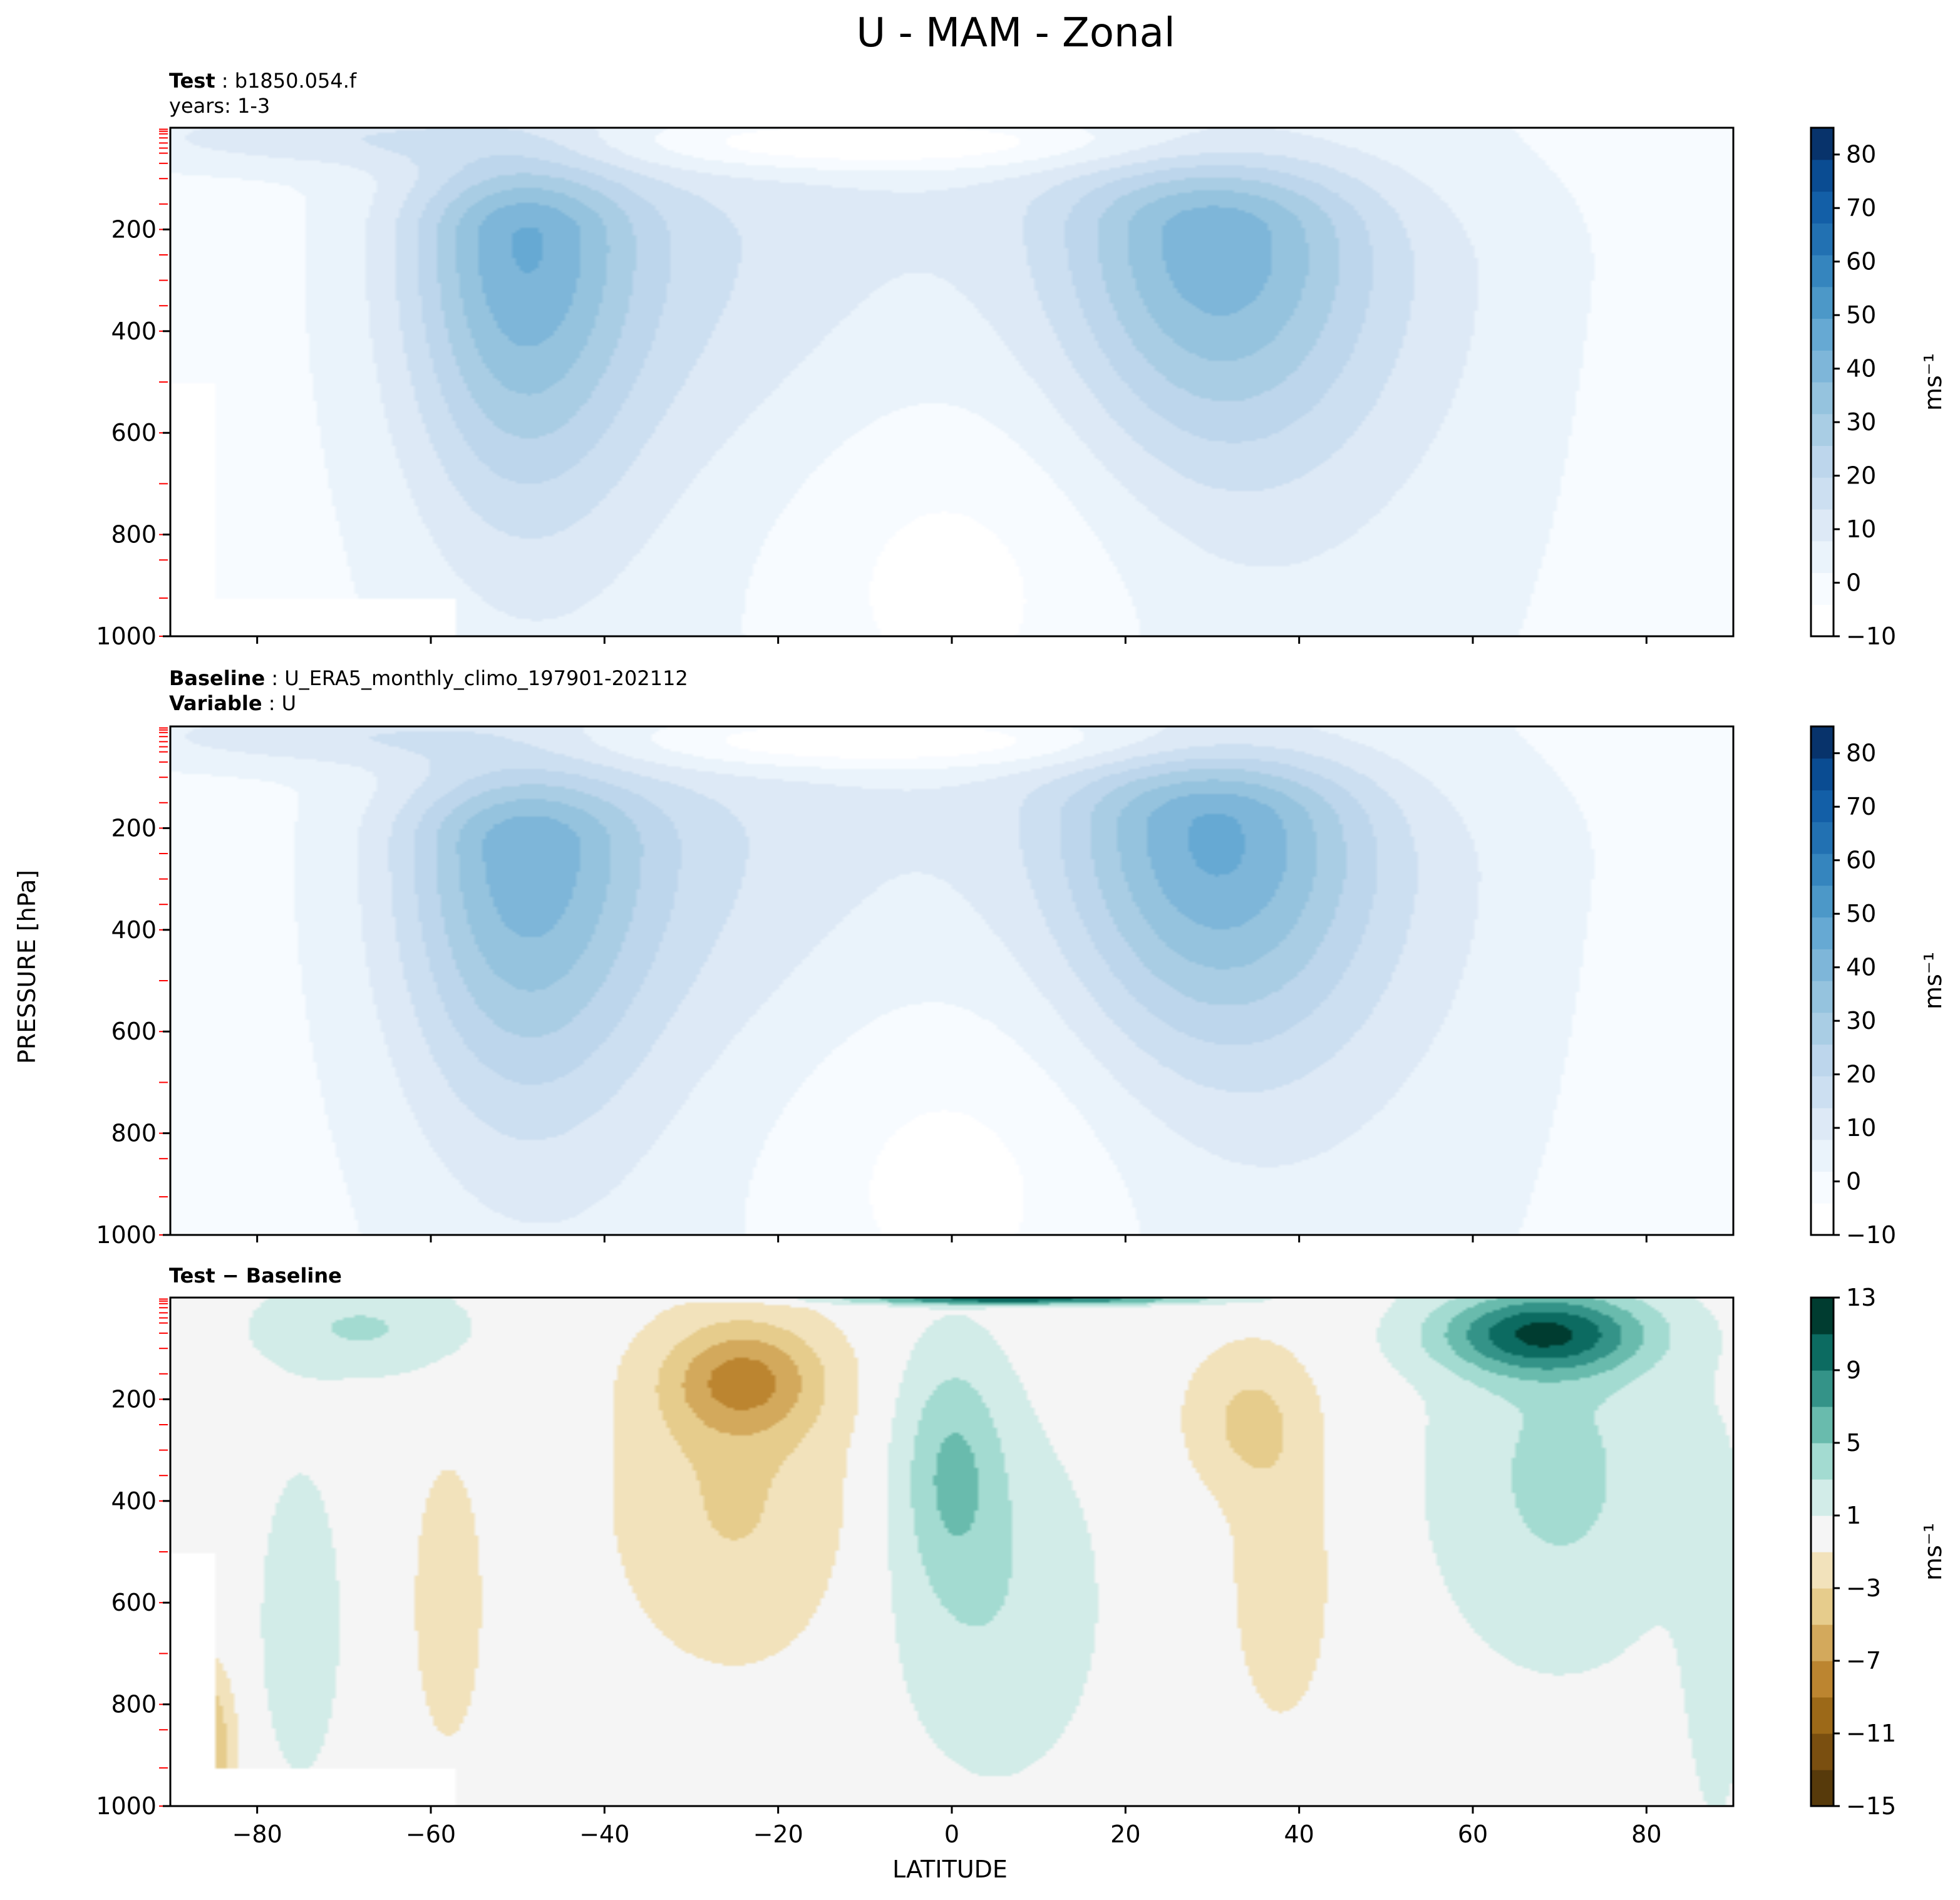 The width and height of the screenshot is (1960, 1900). What do you see at coordinates (1871, 1733) in the screenshot?
I see `colorbar-tick-label: −11` at bounding box center [1871, 1733].